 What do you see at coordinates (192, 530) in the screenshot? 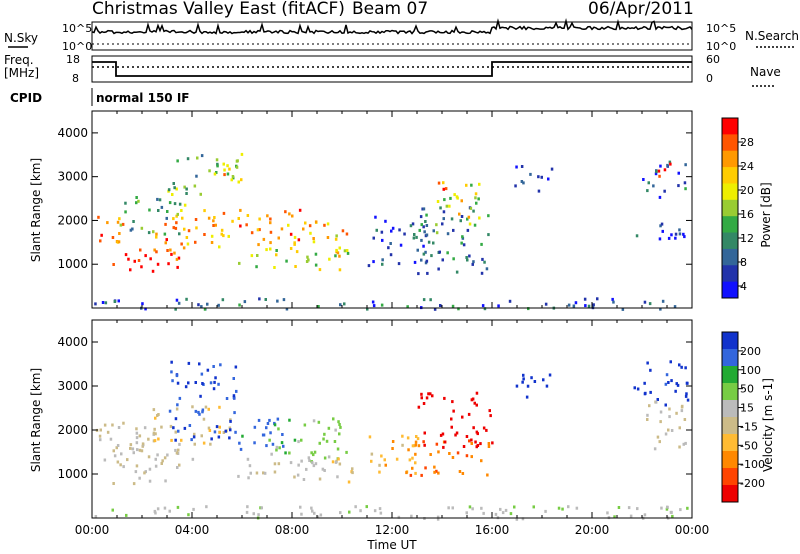
I see `time-tick-label: 04:00` at bounding box center [192, 530].